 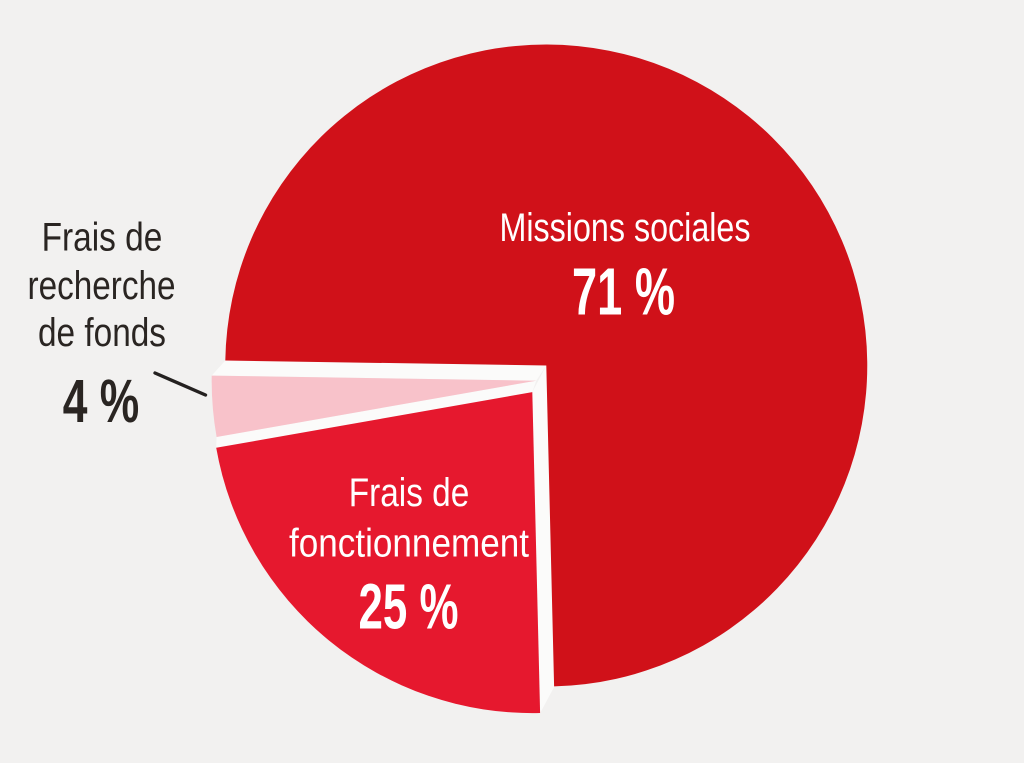 I want to click on svg-text: 4 %, so click(x=101, y=401).